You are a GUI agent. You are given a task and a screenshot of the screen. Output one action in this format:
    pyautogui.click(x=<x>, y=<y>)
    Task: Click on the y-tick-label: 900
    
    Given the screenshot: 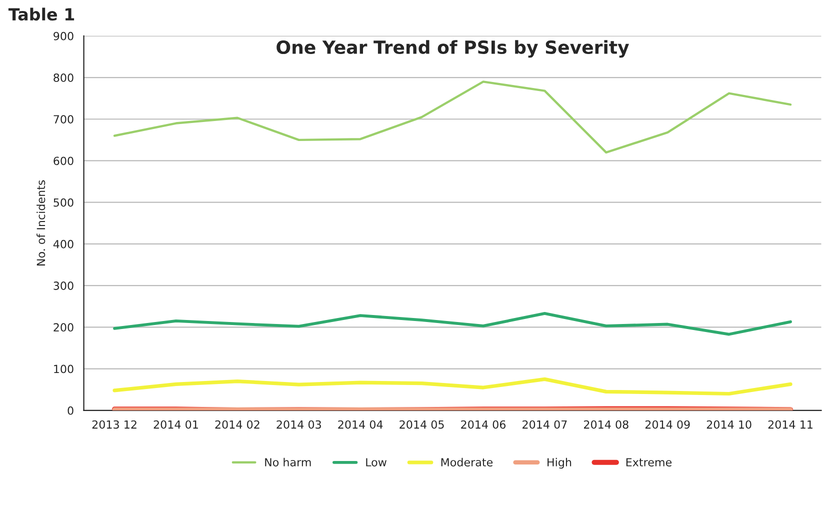 What is the action you would take?
    pyautogui.click(x=64, y=36)
    